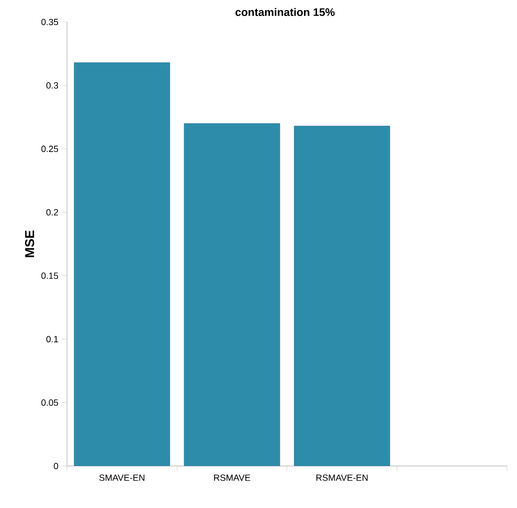 This screenshot has height=508, width=517. Describe the element at coordinates (56, 466) in the screenshot. I see `y-tick-label: 0` at that location.